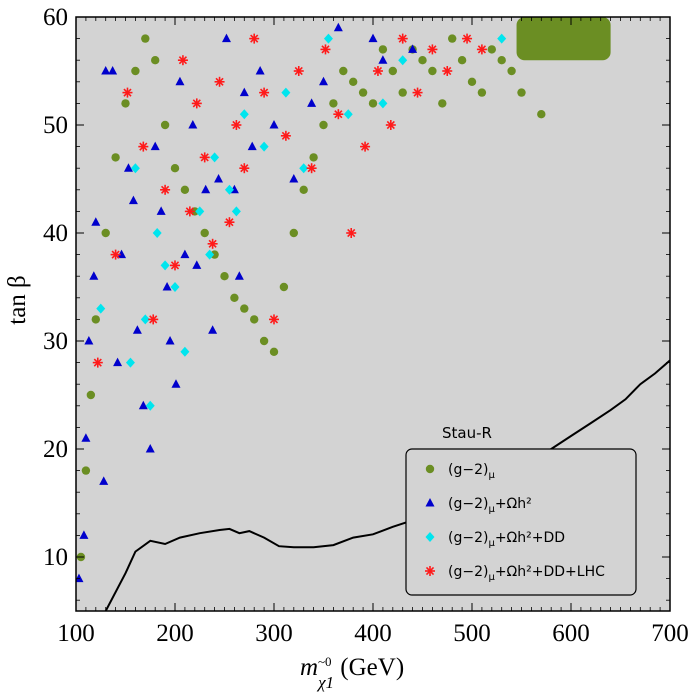 The image size is (700, 700). I want to click on legend-box, so click(521, 522).